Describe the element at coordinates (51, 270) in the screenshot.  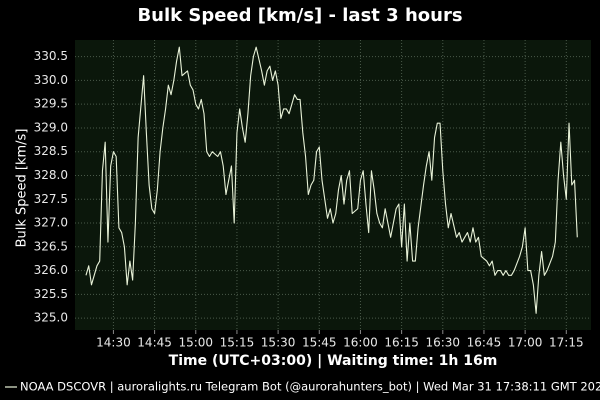
I see `y-tick-label: 326.0` at that location.